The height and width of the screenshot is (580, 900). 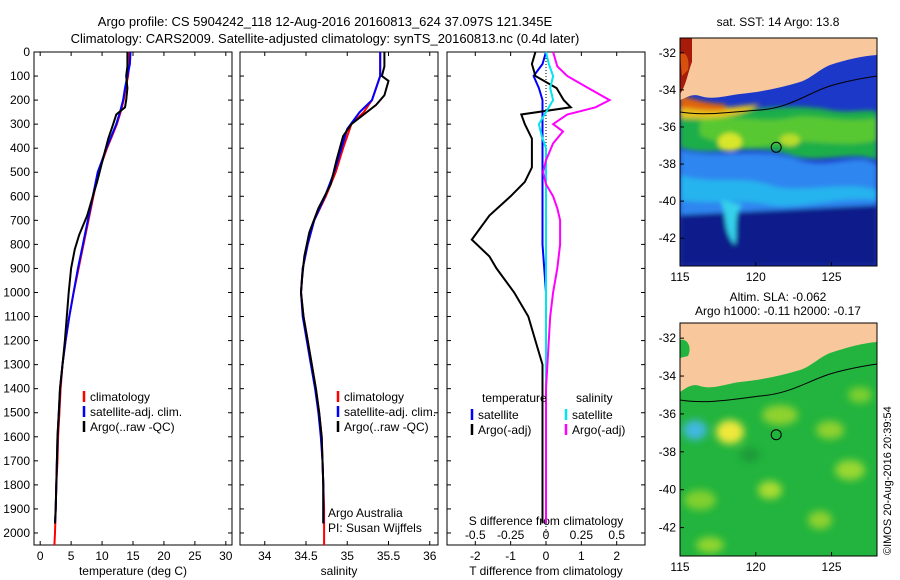 What do you see at coordinates (546, 571) in the screenshot?
I see `diff-xlabel: T difference from climatology` at bounding box center [546, 571].